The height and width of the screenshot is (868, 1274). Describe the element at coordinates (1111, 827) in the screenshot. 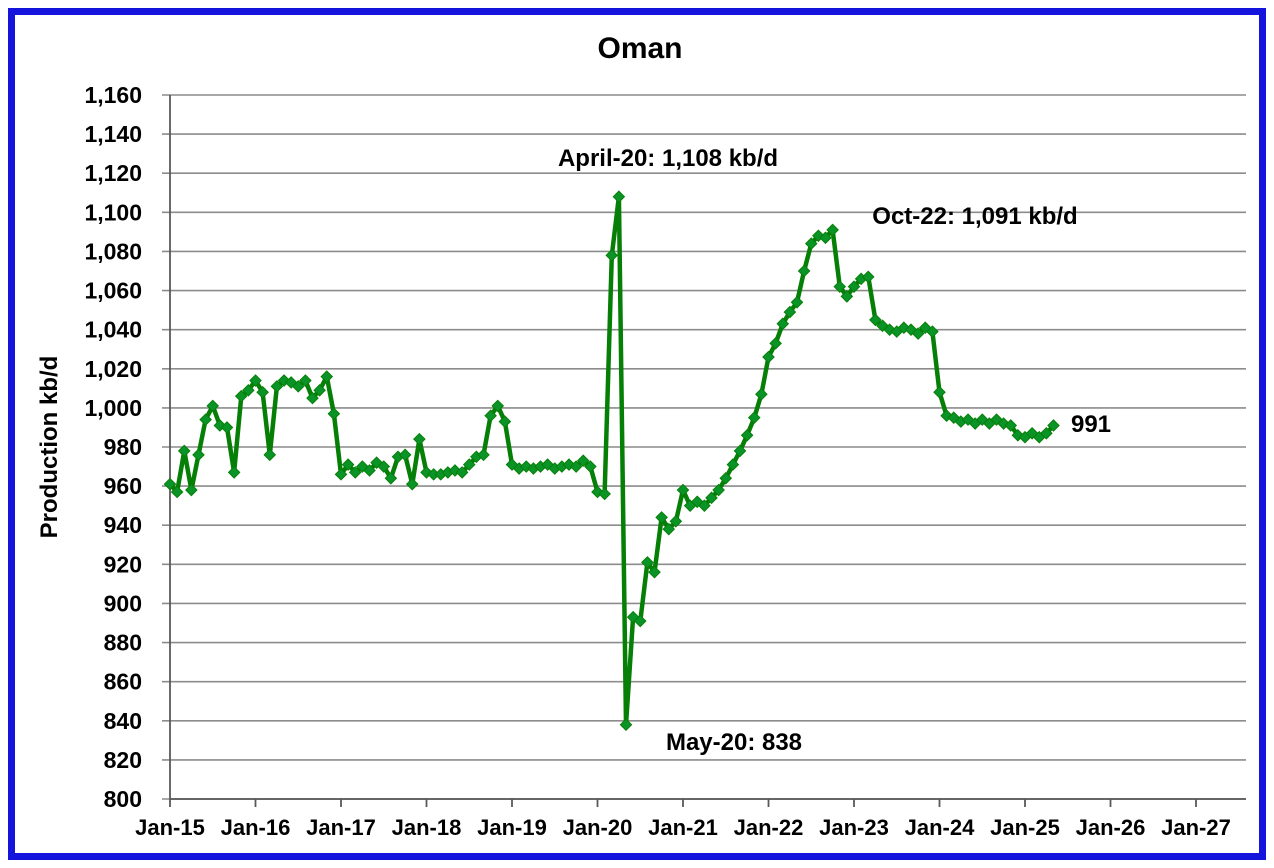

I see `x-tick-label: Jan-26` at that location.